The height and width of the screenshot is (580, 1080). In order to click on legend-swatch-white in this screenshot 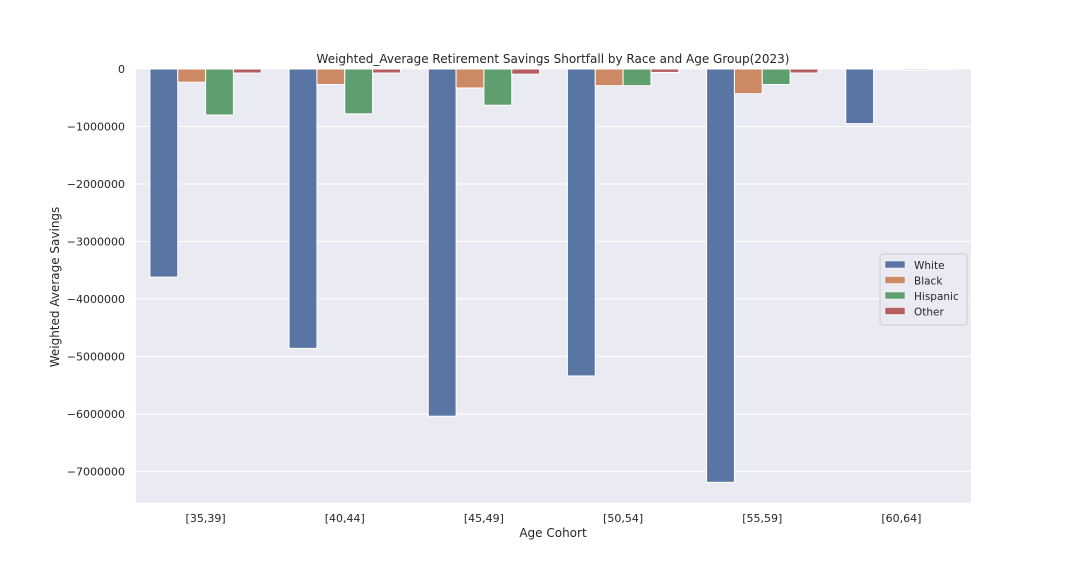, I will do `click(895, 264)`.